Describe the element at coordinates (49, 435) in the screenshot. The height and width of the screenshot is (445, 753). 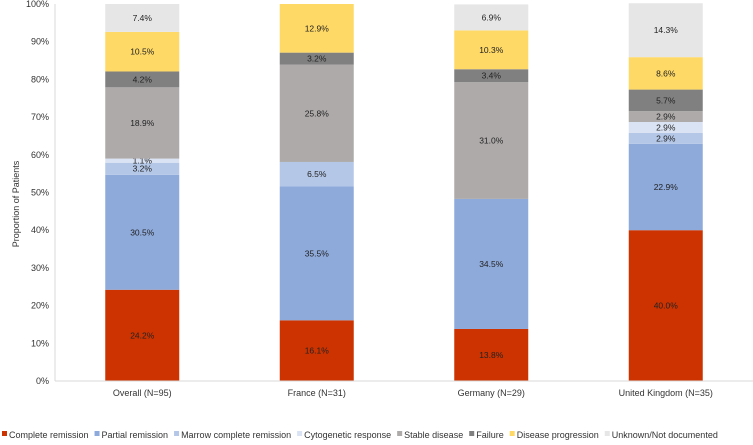
I see `legend-entry: Complete remission` at that location.